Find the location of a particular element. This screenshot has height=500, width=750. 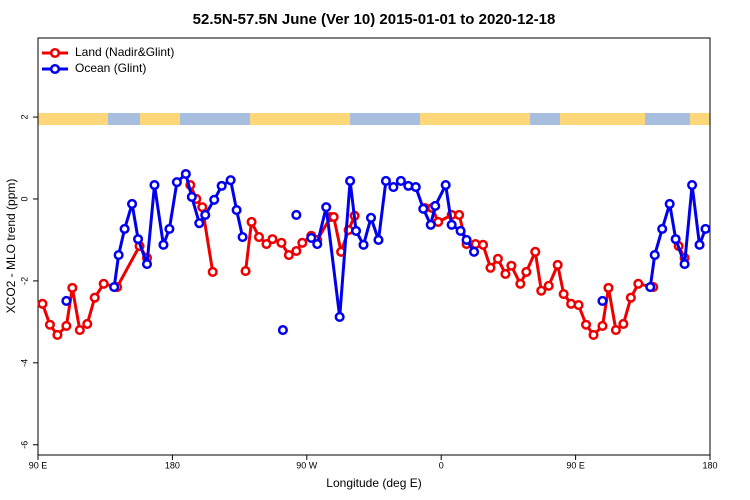

y-axis-label: XCO2 - MLO trend (ppm) is located at coordinates (11, 246).